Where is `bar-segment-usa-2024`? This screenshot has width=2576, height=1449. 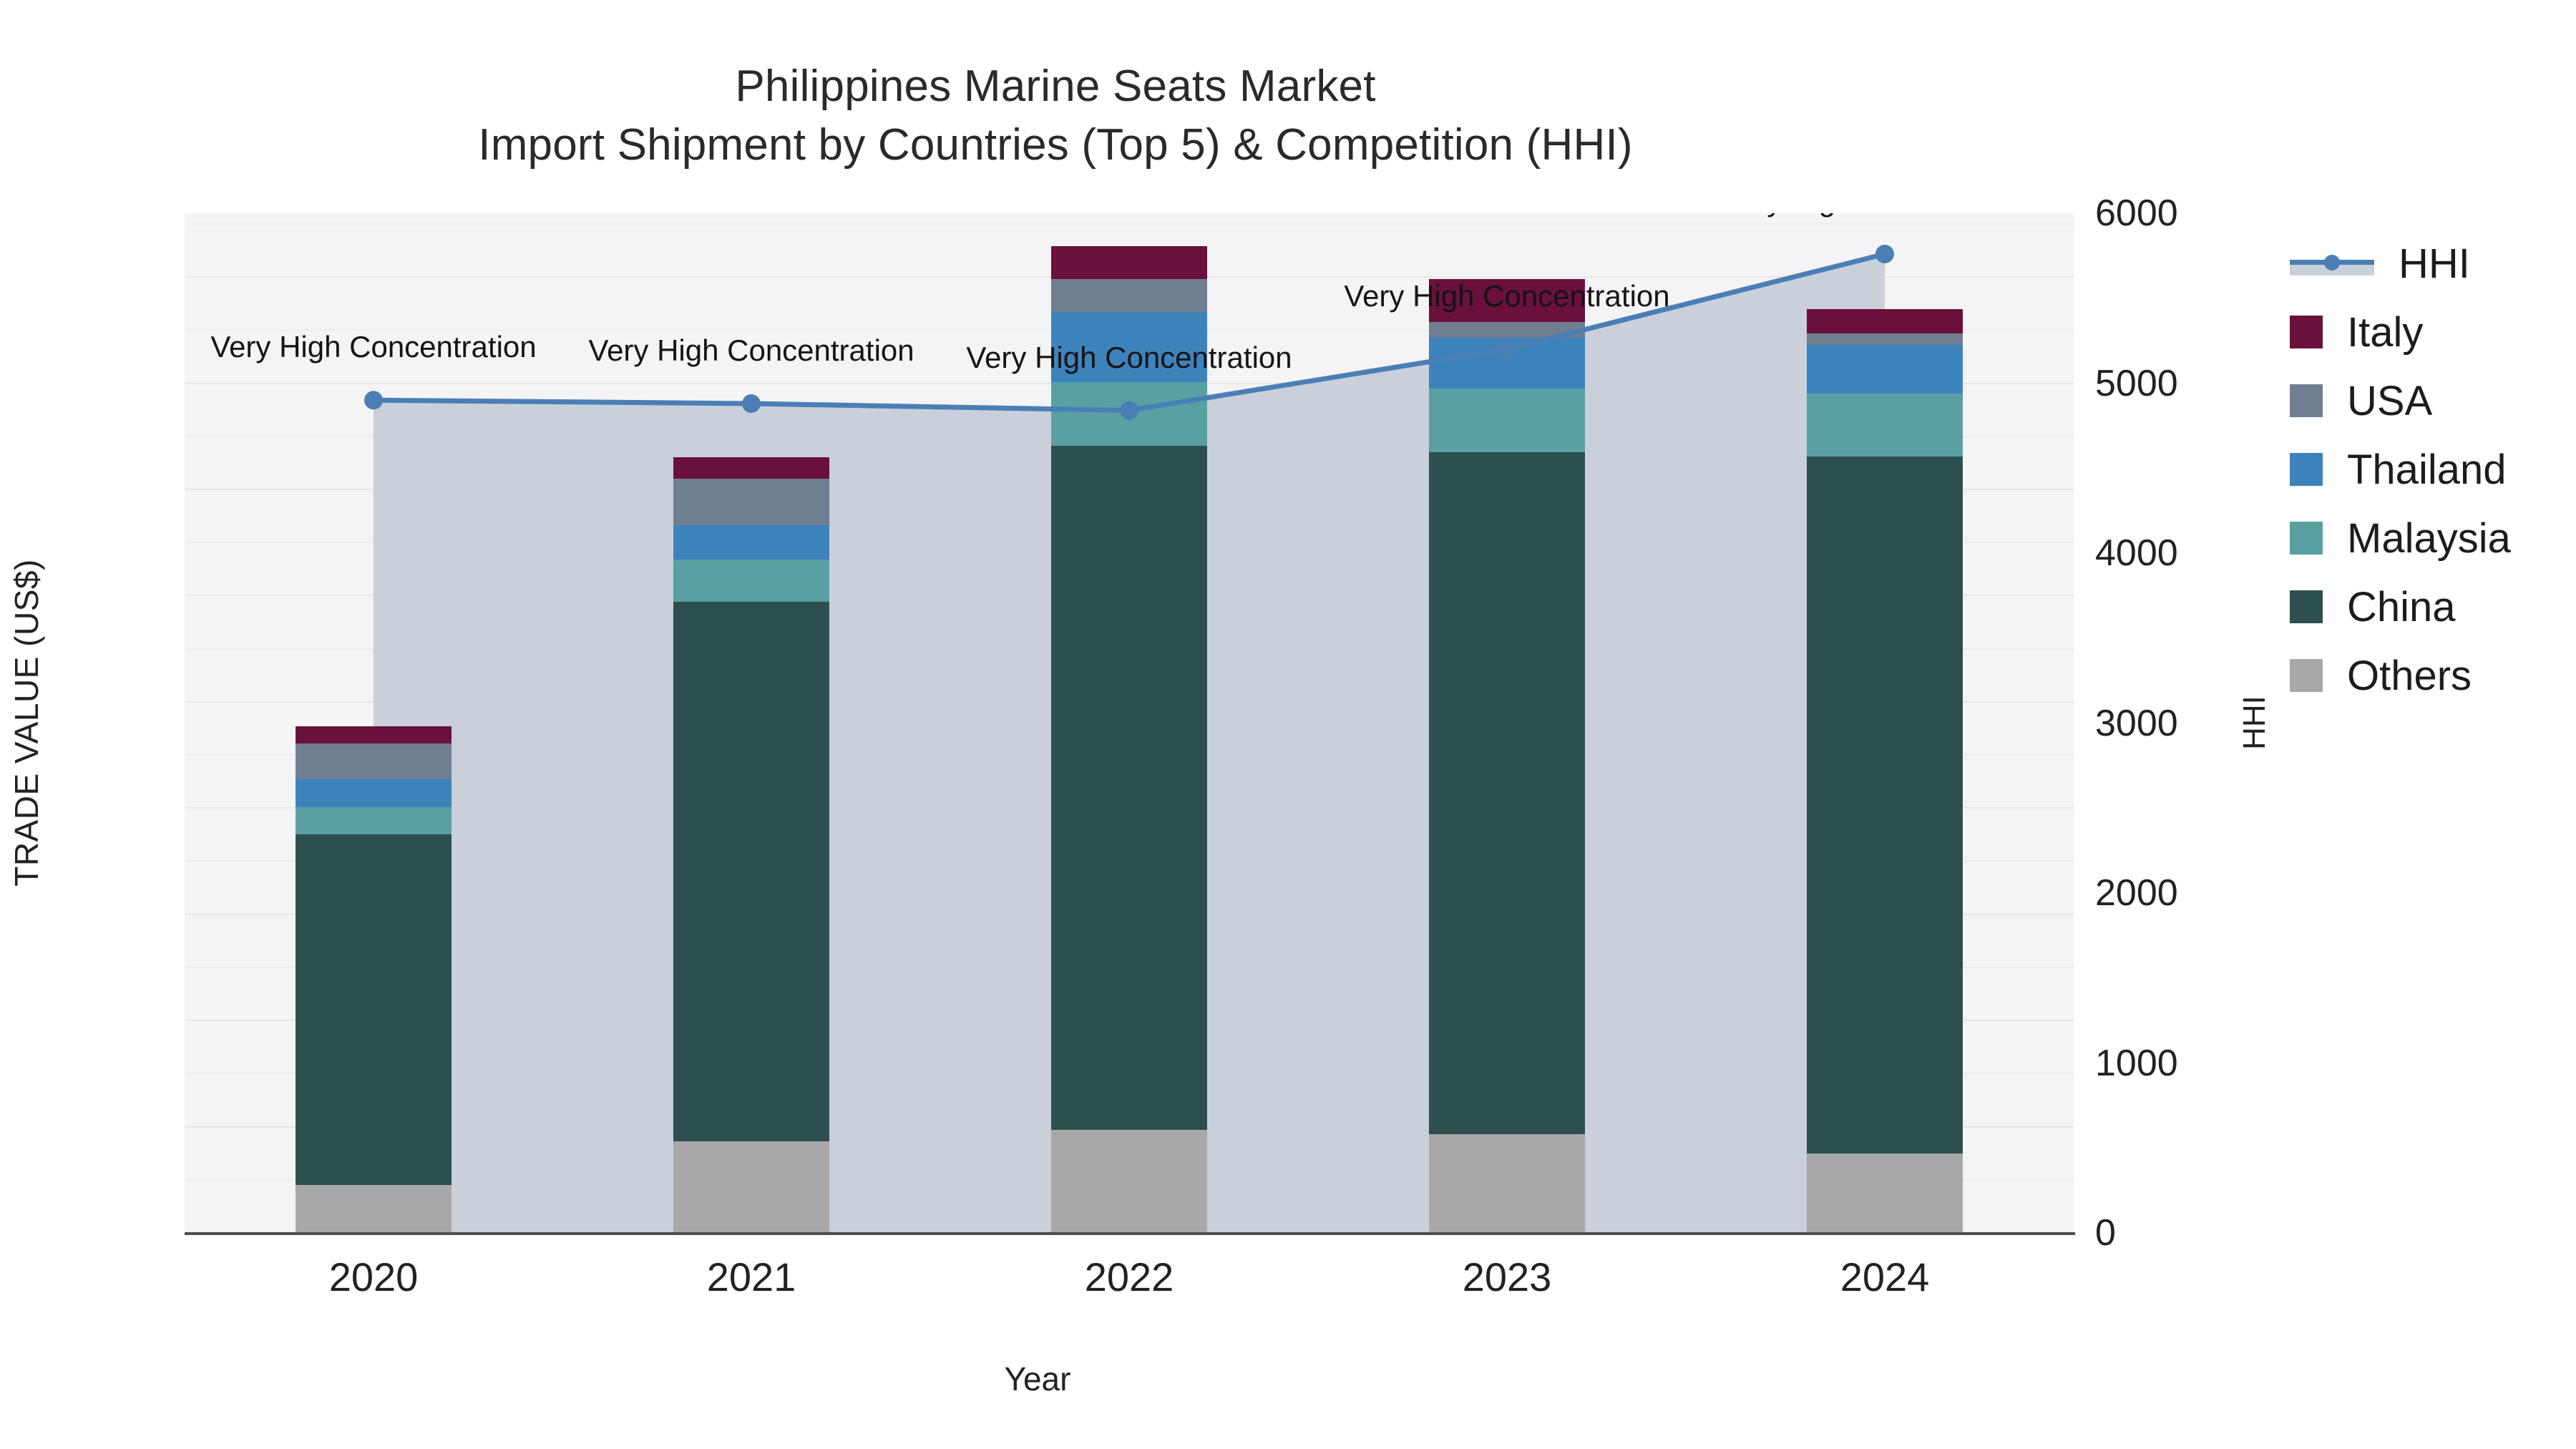 bar-segment-usa-2024 is located at coordinates (1885, 339).